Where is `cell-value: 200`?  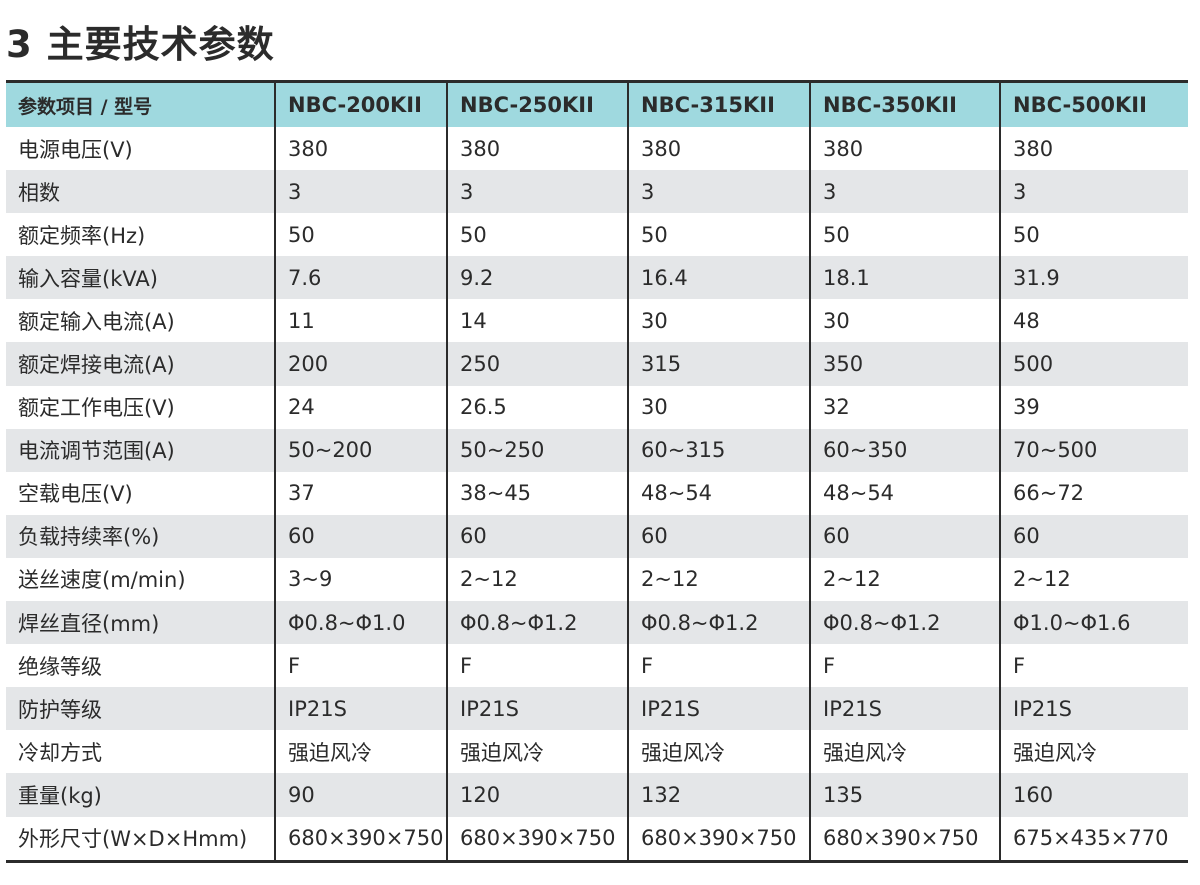 cell-value: 200 is located at coordinates (360, 364).